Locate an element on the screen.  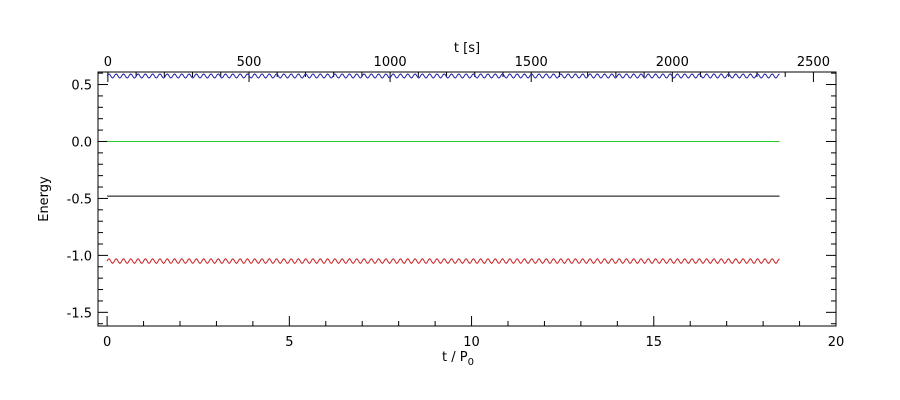
x-axis-label-bottom: t / P0 is located at coordinates (458, 359).